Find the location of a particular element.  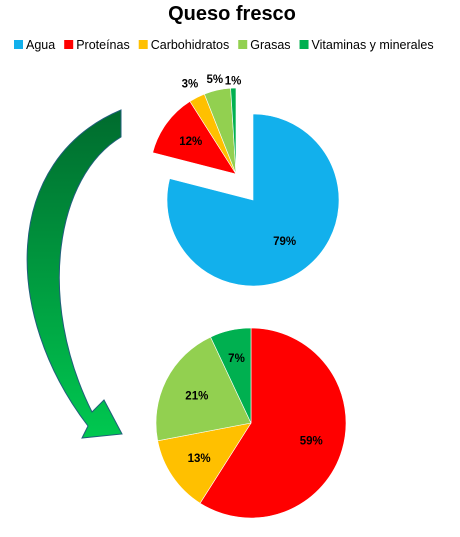

legend-label-agua: Agua is located at coordinates (40, 45).